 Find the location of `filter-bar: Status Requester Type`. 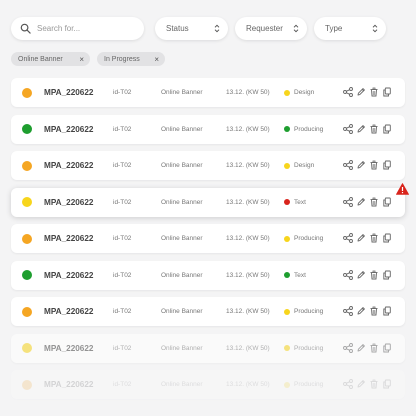

filter-bar: Status Requester Type is located at coordinates (198, 28).